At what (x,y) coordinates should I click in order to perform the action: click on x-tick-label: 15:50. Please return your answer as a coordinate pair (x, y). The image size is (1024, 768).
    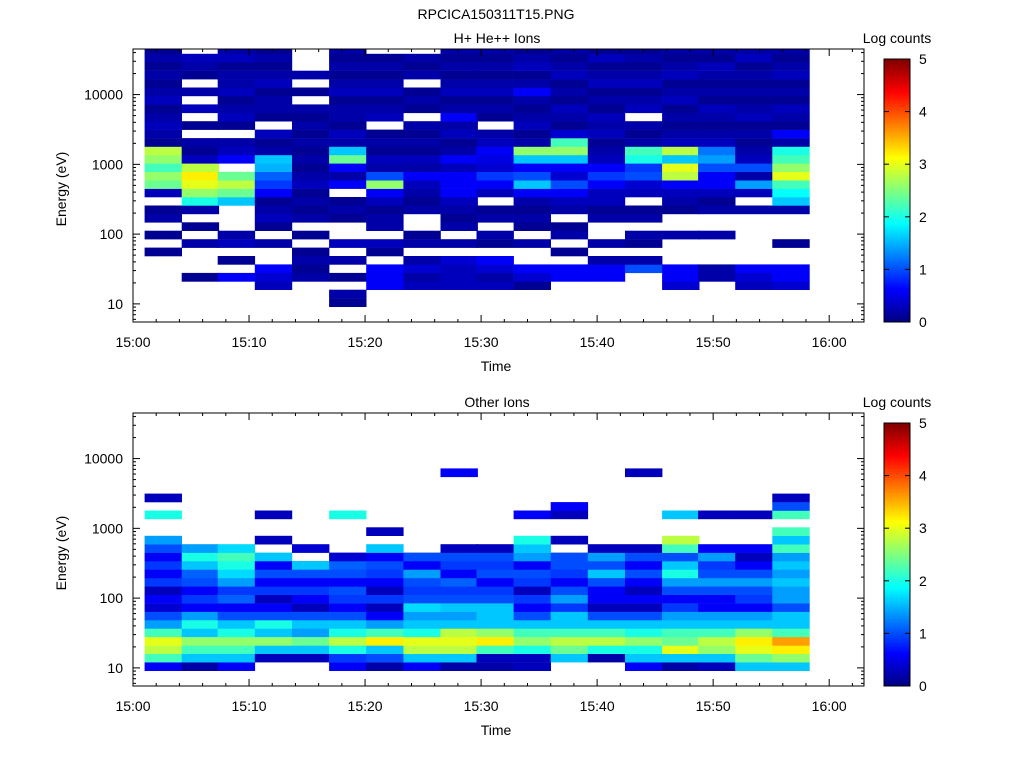
    Looking at the image, I should click on (713, 342).